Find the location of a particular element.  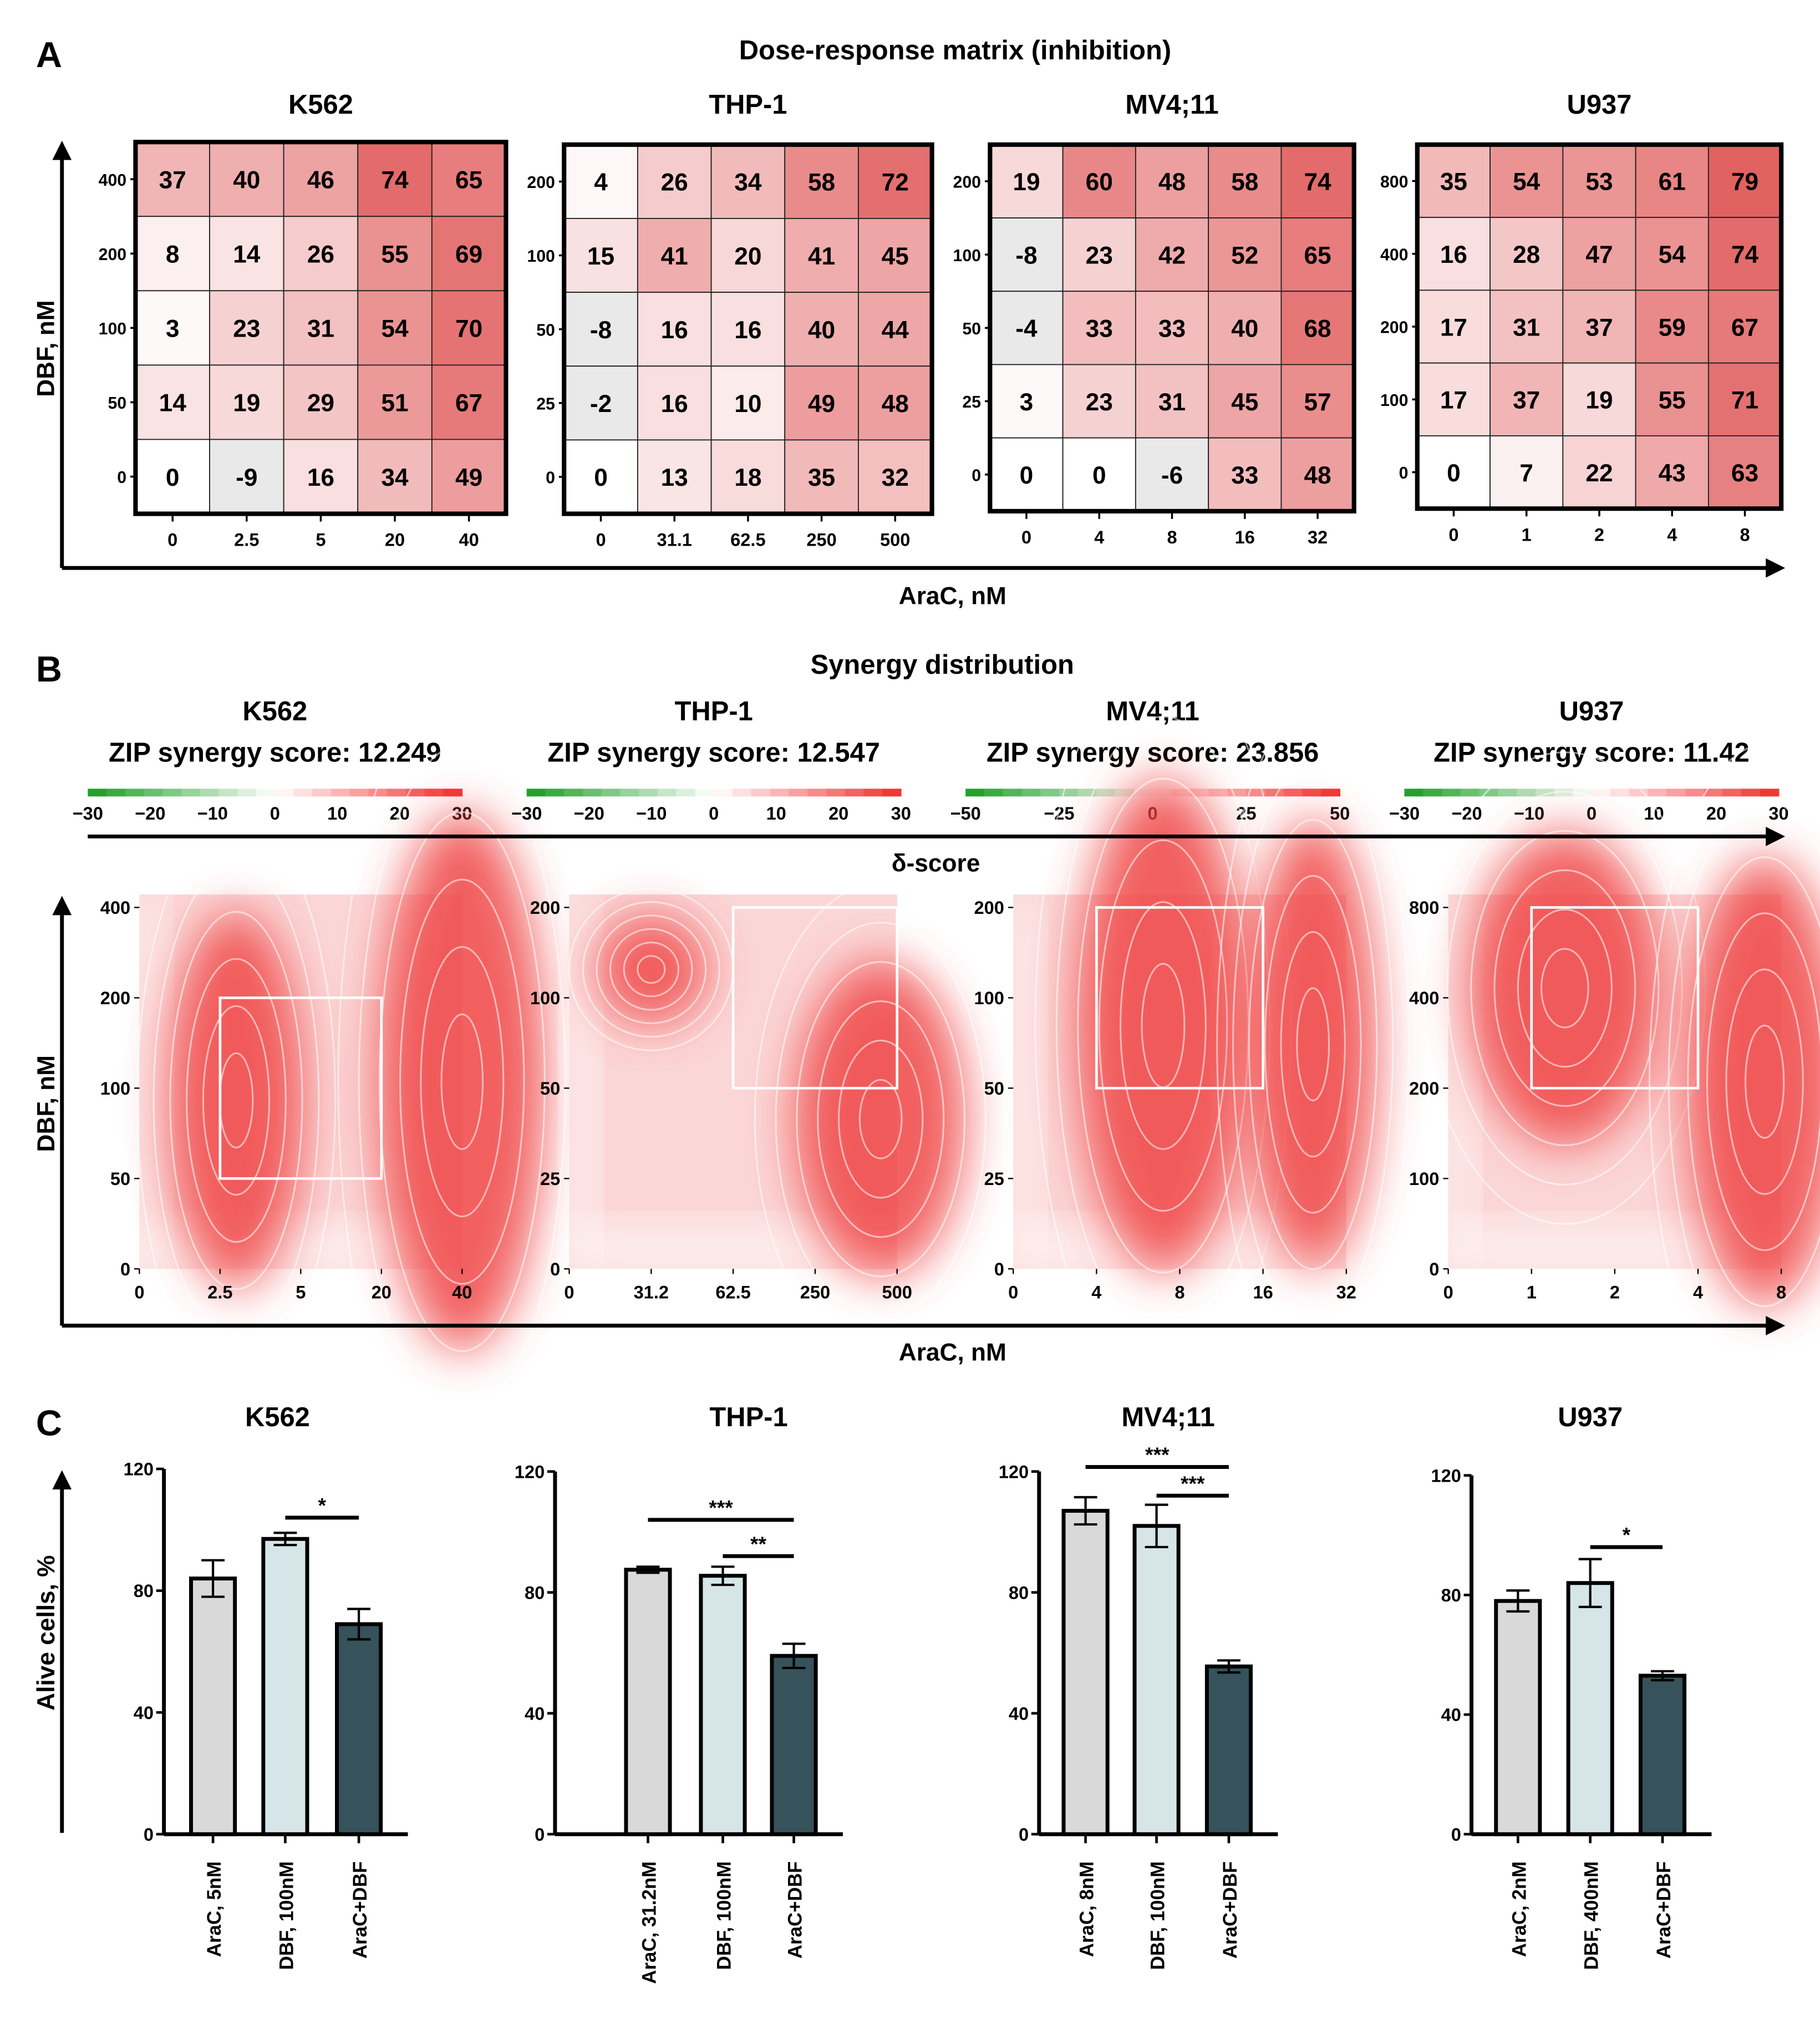

cell-value: 31 is located at coordinates (320, 329).